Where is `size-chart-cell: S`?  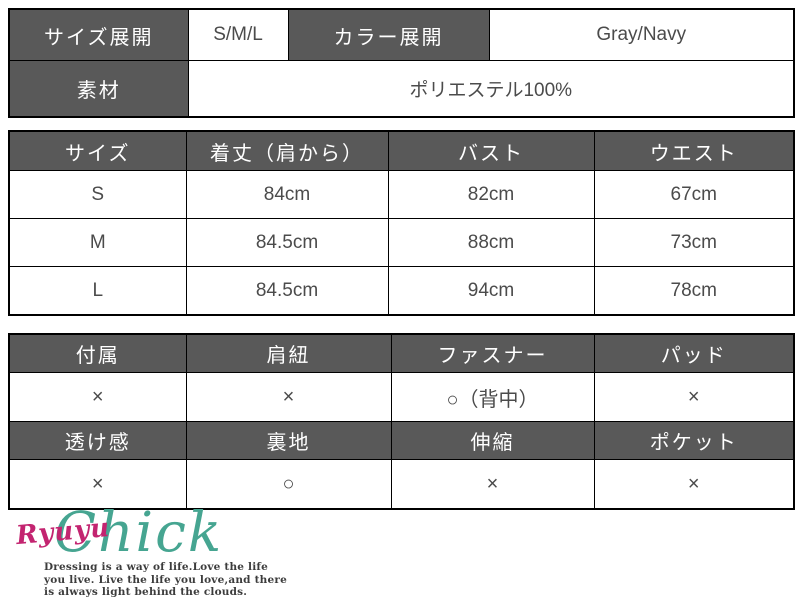 size-chart-cell: S is located at coordinates (97, 194).